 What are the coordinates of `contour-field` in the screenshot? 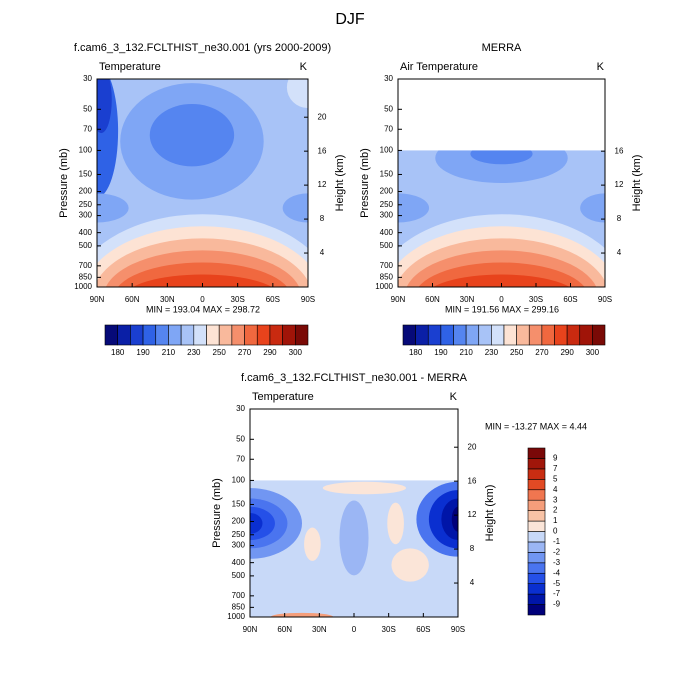 It's located at (202, 183).